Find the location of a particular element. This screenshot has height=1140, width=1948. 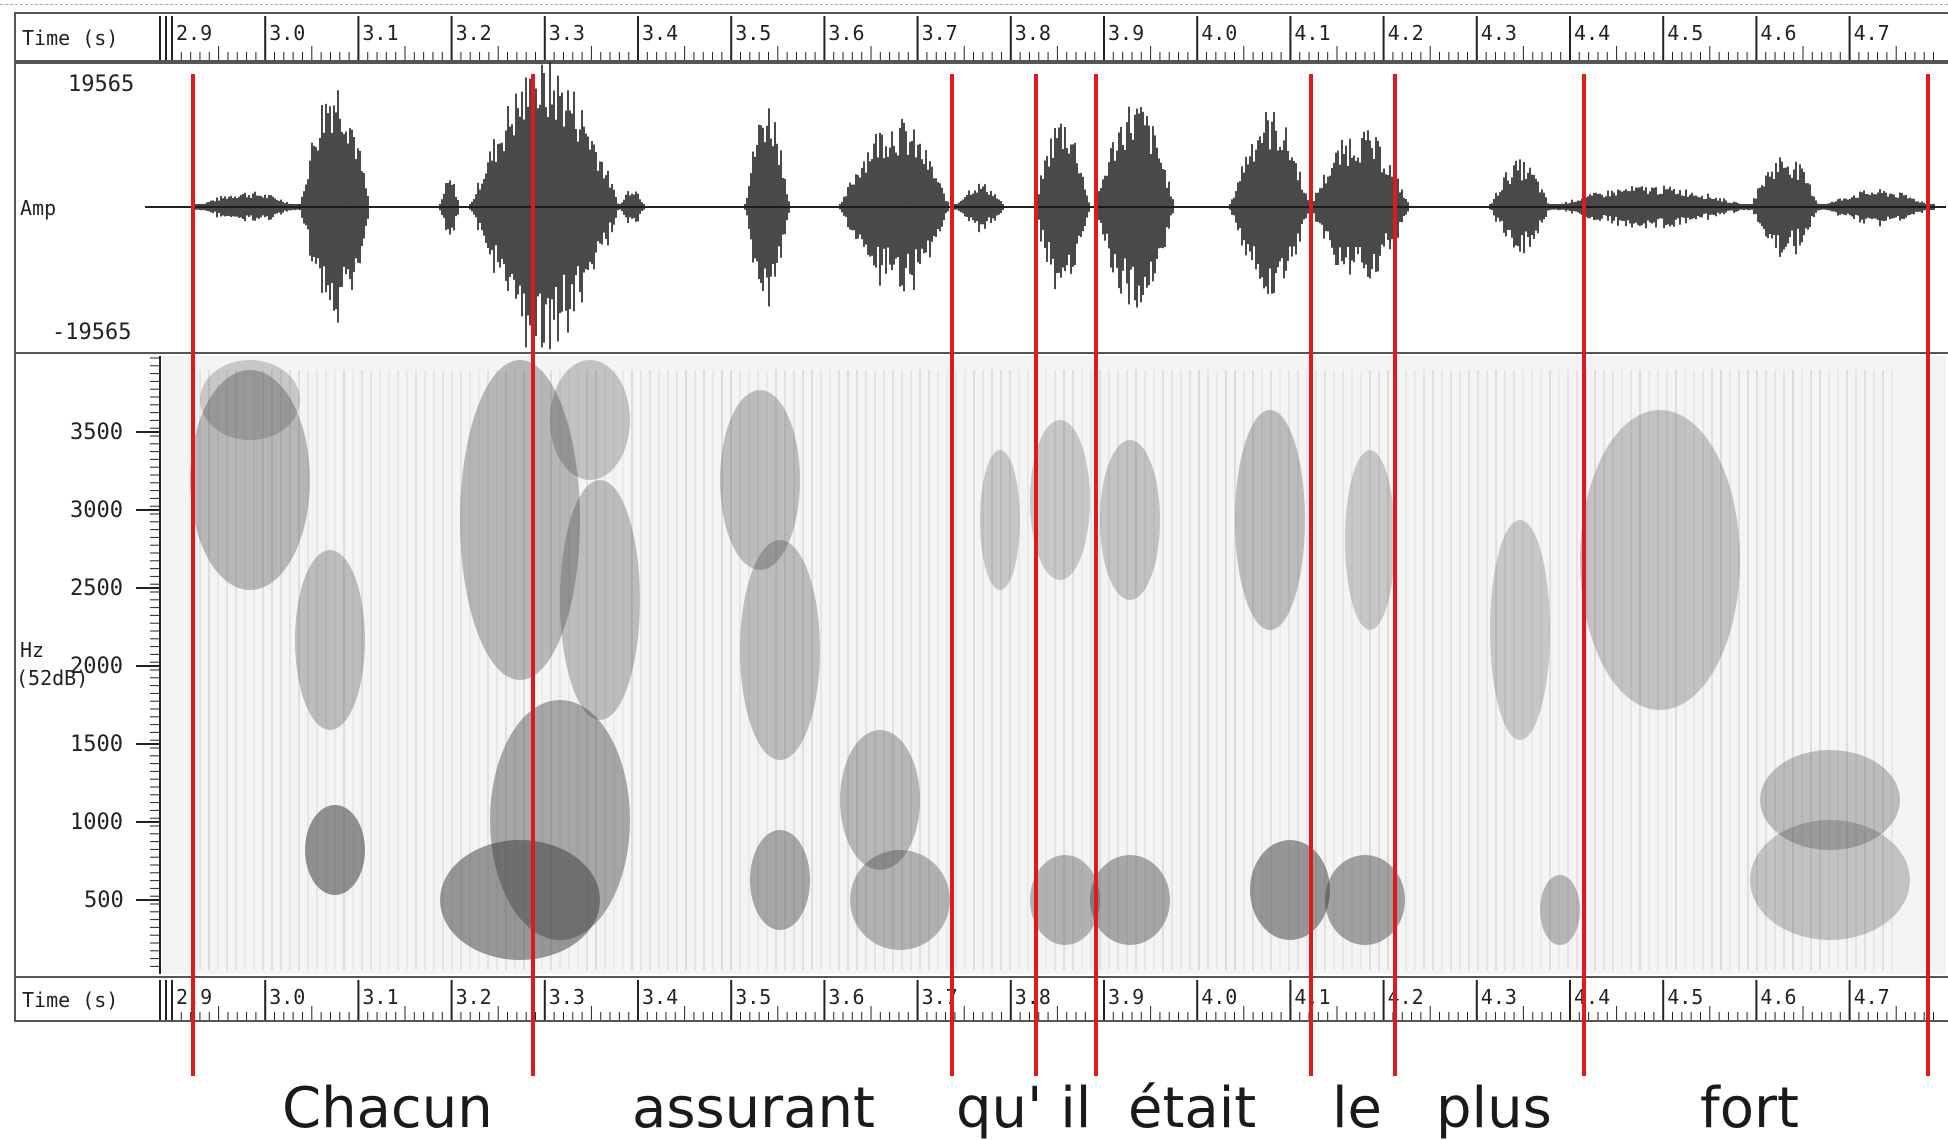

time-ruler-bottom-tick-label: 4.3 is located at coordinates (1499, 997).